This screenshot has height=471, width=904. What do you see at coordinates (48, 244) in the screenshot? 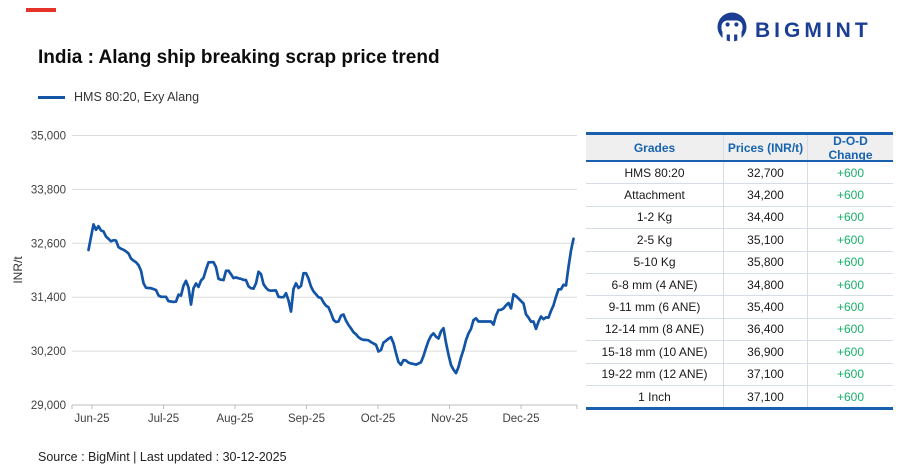
I see `y-tick-label: 32,600` at bounding box center [48, 244].